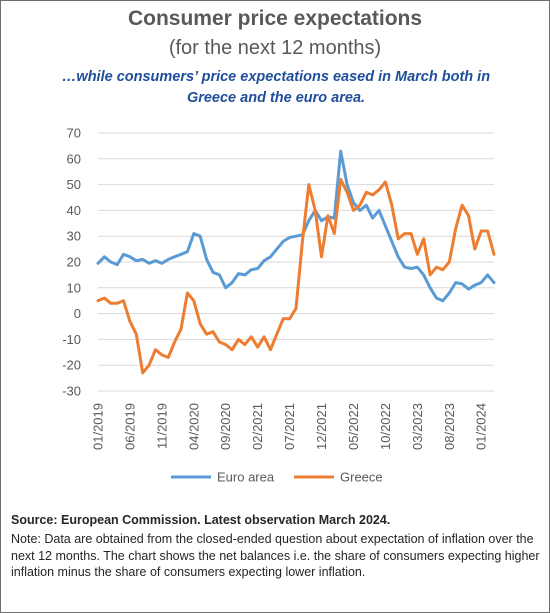 Image resolution: width=550 pixels, height=613 pixels. What do you see at coordinates (74, 184) in the screenshot?
I see `y-tick-label: 50` at bounding box center [74, 184].